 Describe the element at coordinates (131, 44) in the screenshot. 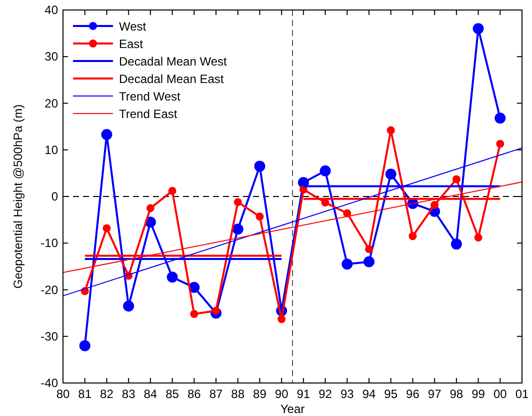

I see `legend-label: East` at that location.